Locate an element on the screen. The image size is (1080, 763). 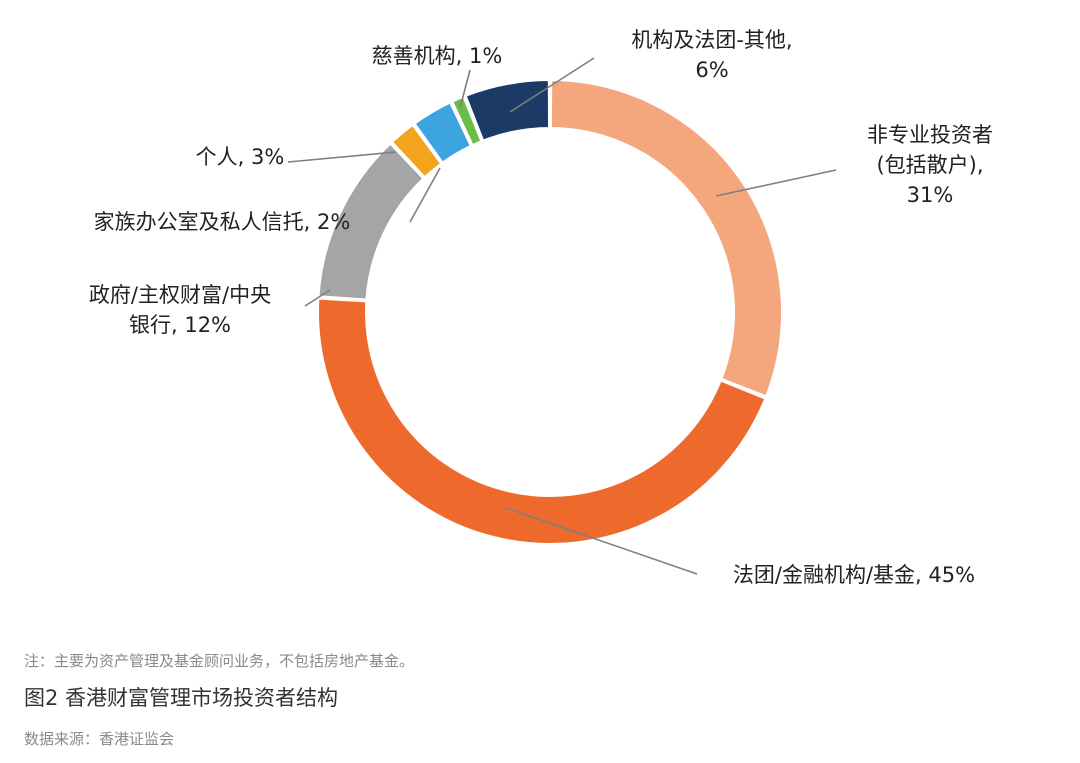
figure-note: 注：主要为资产管理及基金顾问业务，不包括房地产基金。 is located at coordinates (219, 661).